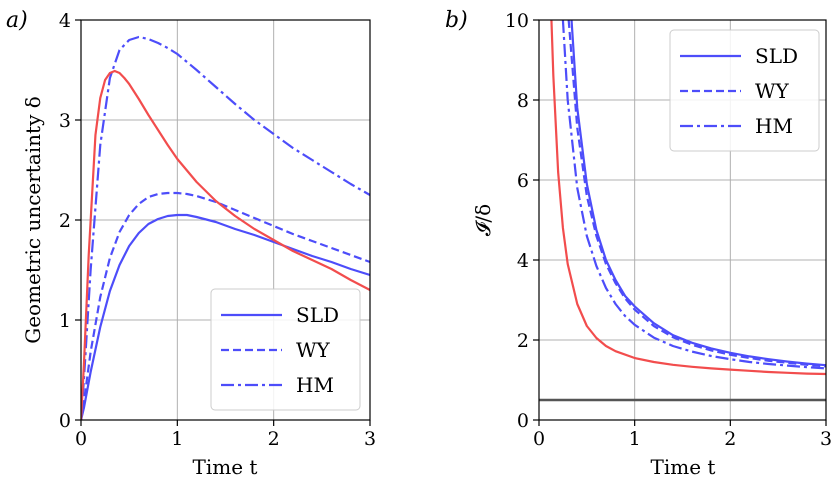 This screenshot has height=481, width=831. Describe the element at coordinates (523, 101) in the screenshot. I see `panel-b-ytick-label: 8` at that location.